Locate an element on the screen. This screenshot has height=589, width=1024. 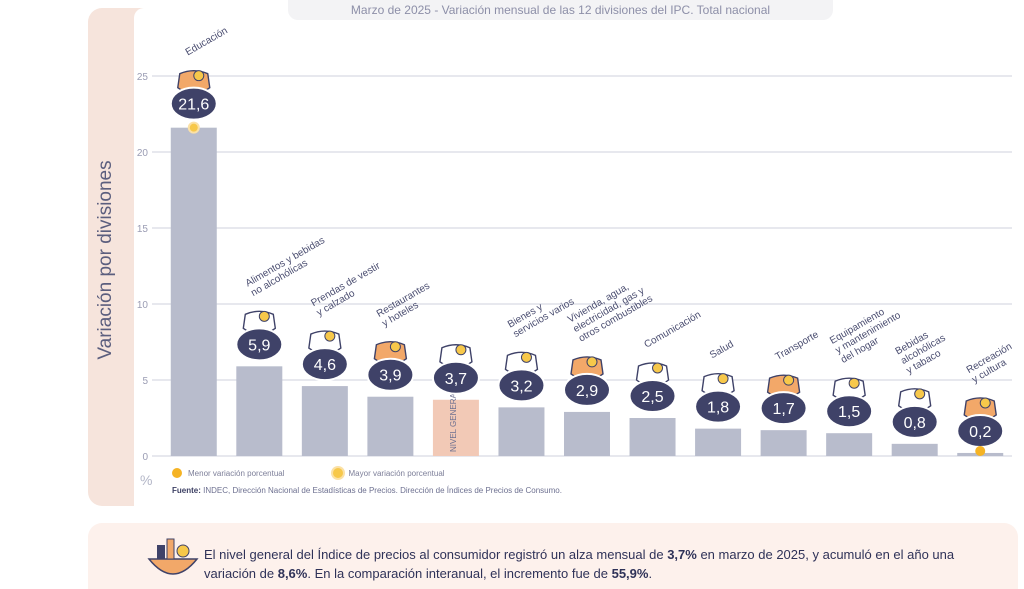
min-dot-icon is located at coordinates (177, 473).